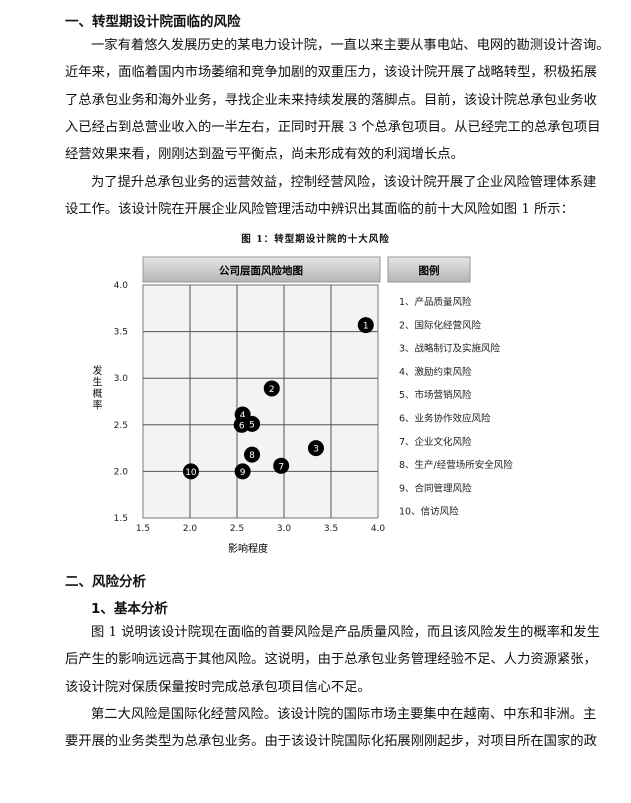 Image resolution: width=631 pixels, height=803 pixels. Describe the element at coordinates (445, 419) in the screenshot. I see `legend-item: 6、业务协作效应风险` at that location.